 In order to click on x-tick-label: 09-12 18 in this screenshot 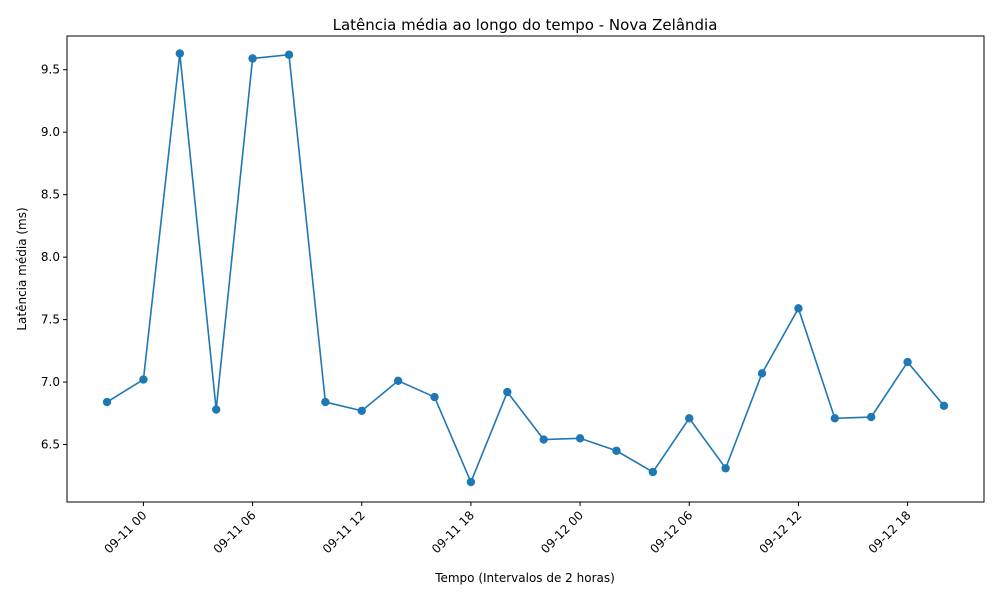, I will do `click(890, 532)`.